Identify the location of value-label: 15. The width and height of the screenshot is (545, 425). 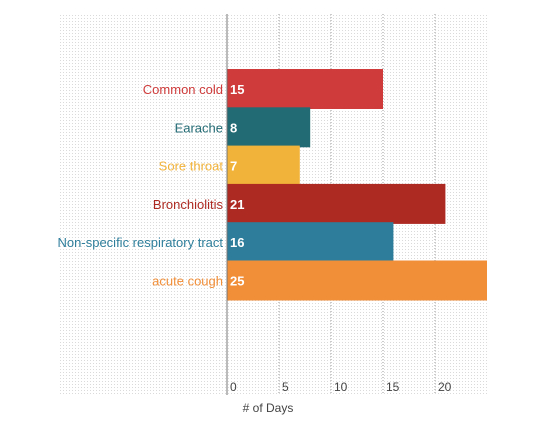
(237, 89).